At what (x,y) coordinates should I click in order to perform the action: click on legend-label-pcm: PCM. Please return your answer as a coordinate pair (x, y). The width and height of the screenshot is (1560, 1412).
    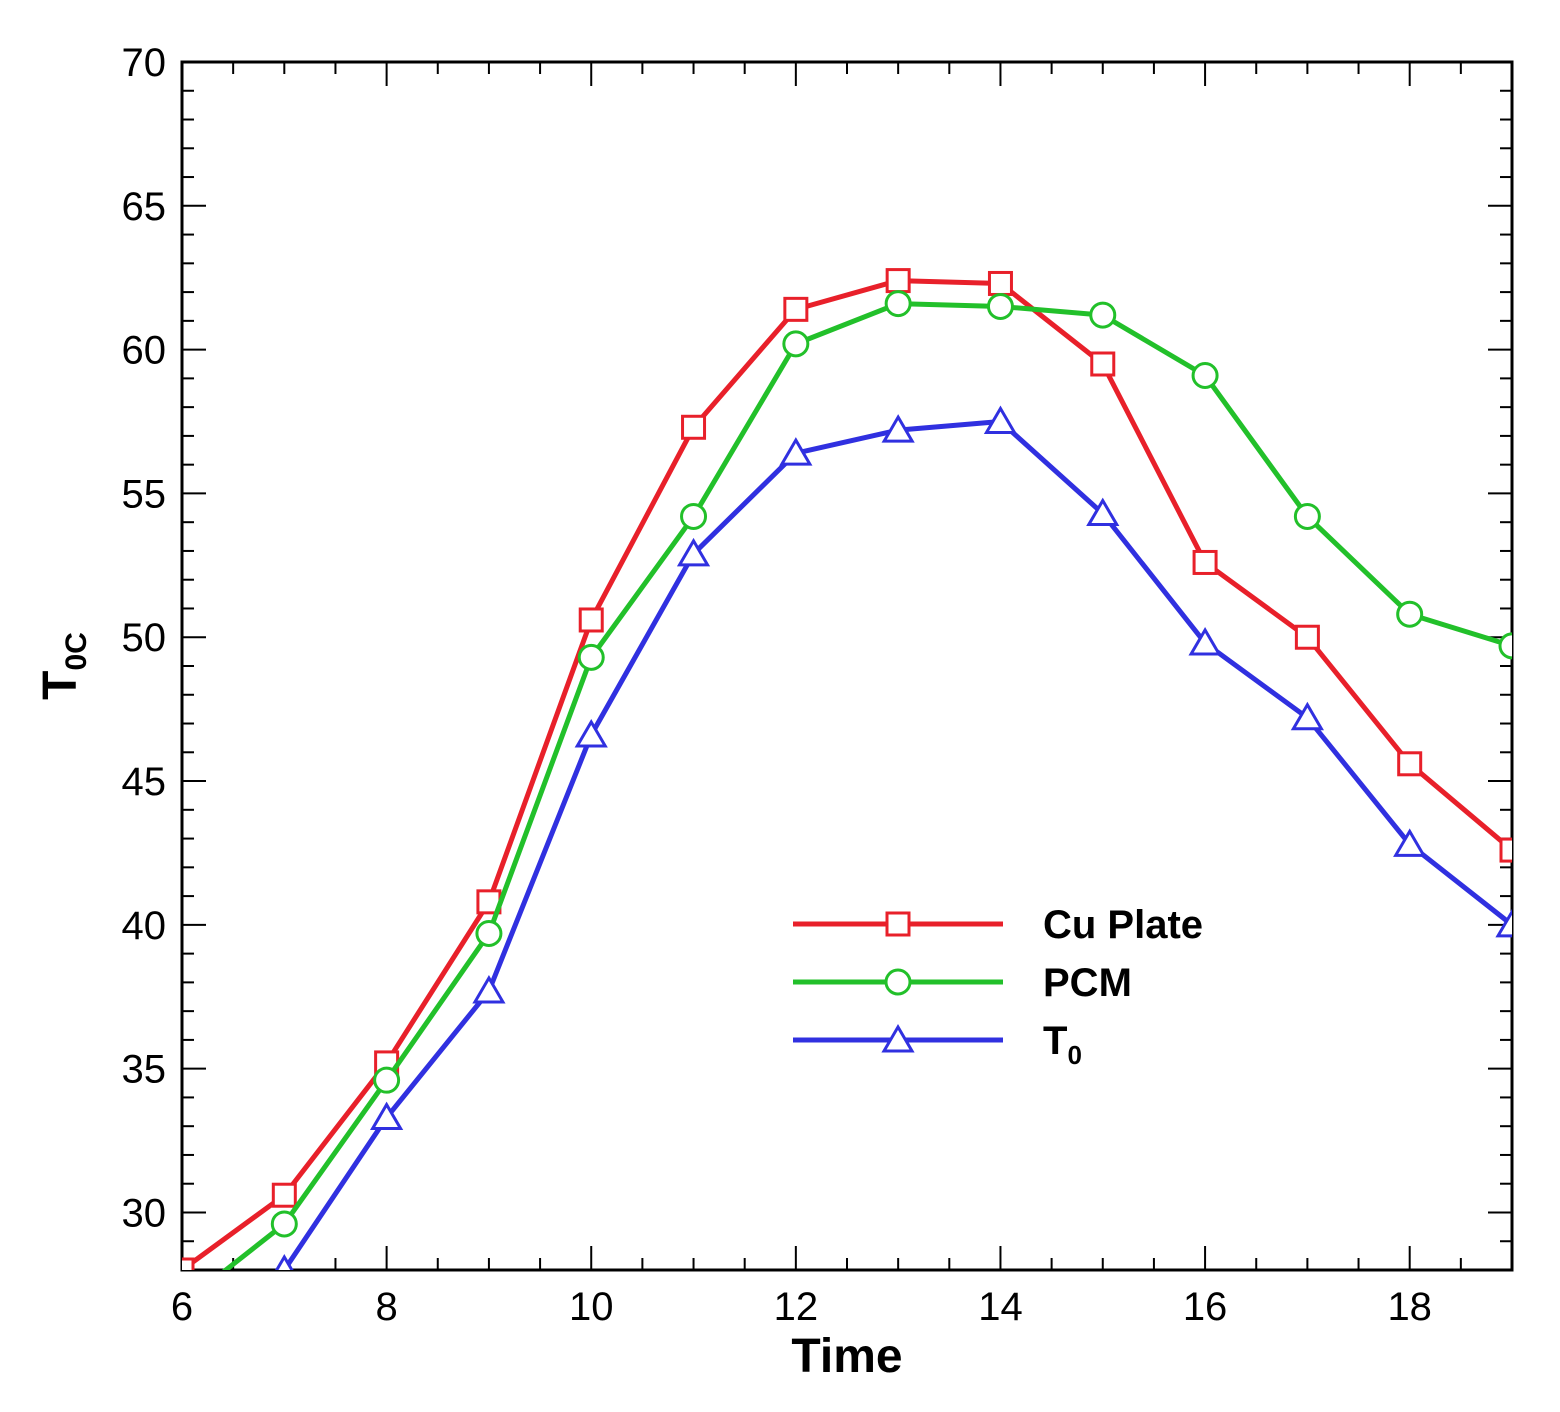
    Looking at the image, I should click on (1087, 983).